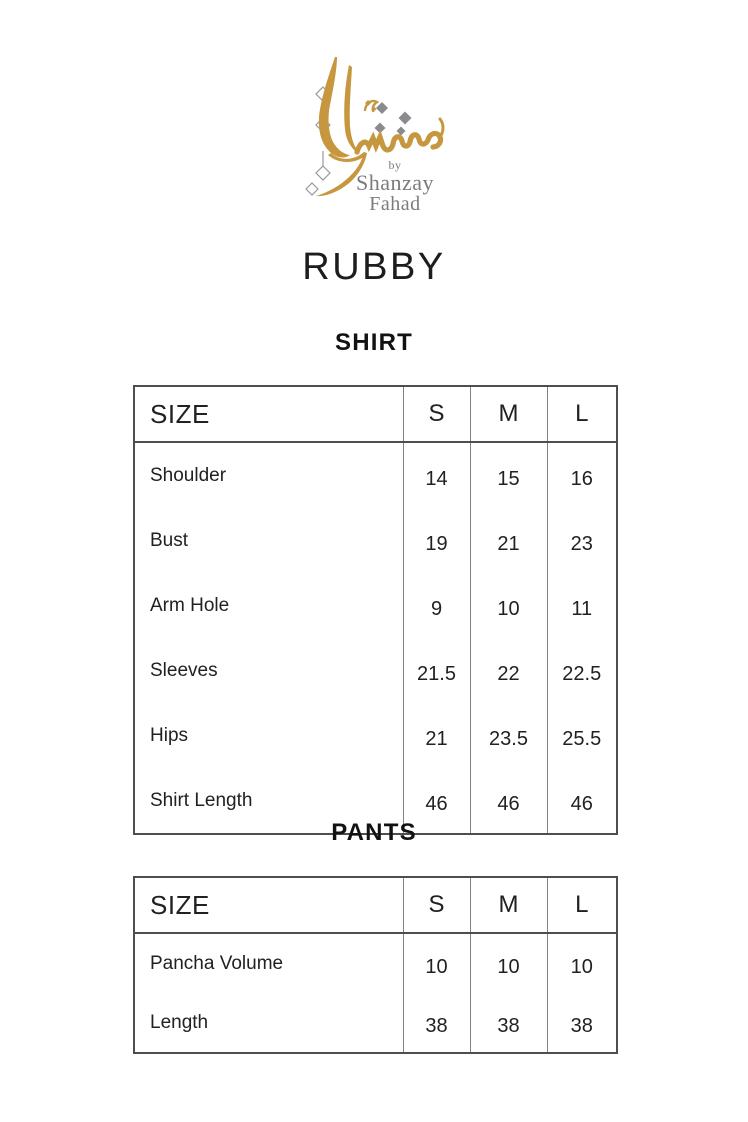  I want to click on size-value-cell: 9, so click(436, 605).